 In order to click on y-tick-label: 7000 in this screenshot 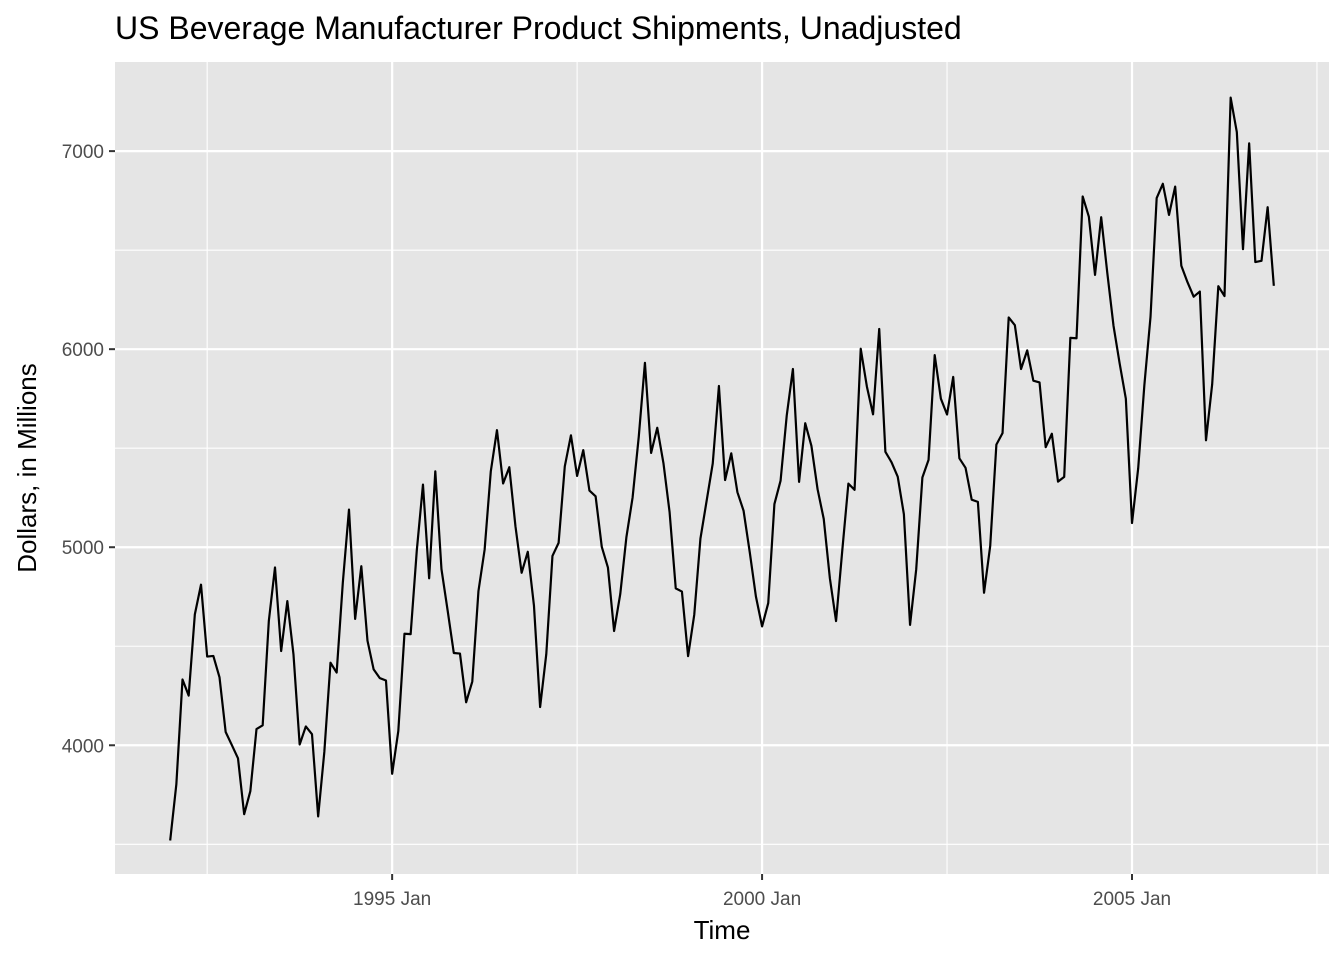, I will do `click(83, 152)`.